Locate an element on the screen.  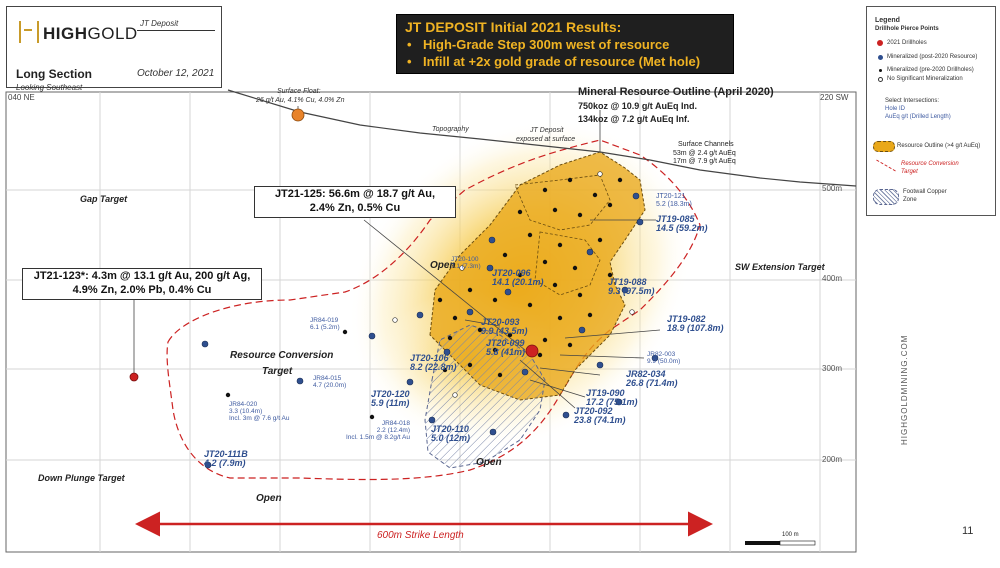
surface-channels-1: 53m @ 2.4 g/t AuEq is located at coordinates (704, 153).